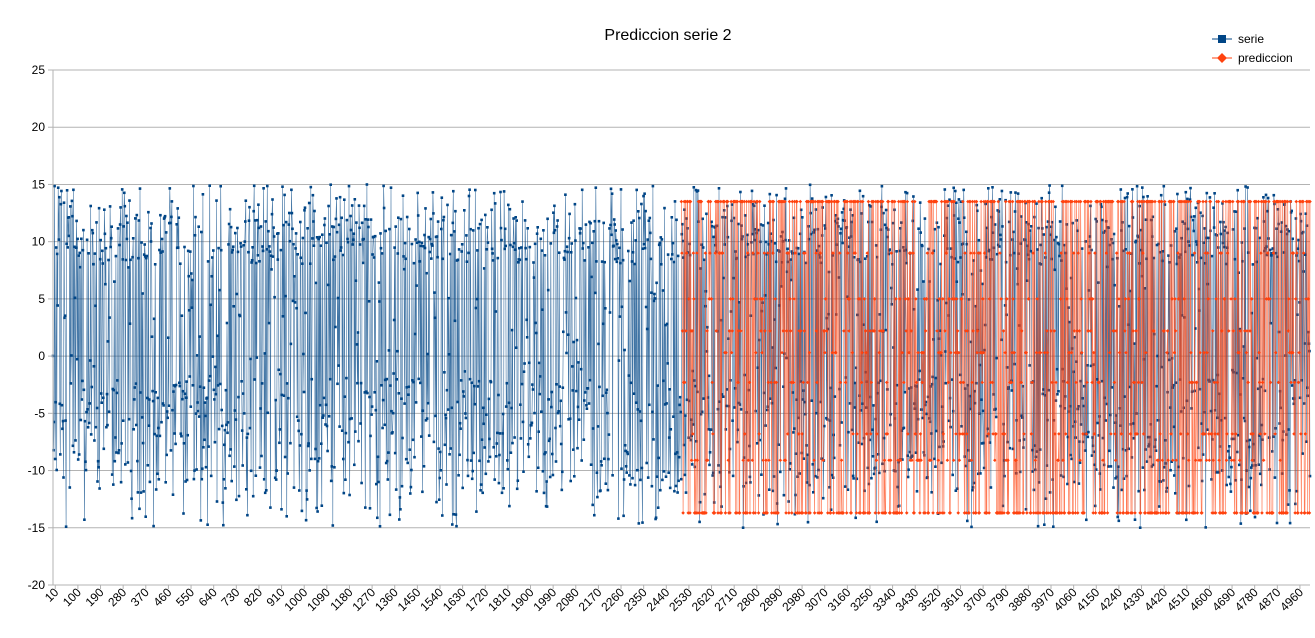 The image size is (1315, 638). I want to click on y-tick-label: 25, so click(39, 70).